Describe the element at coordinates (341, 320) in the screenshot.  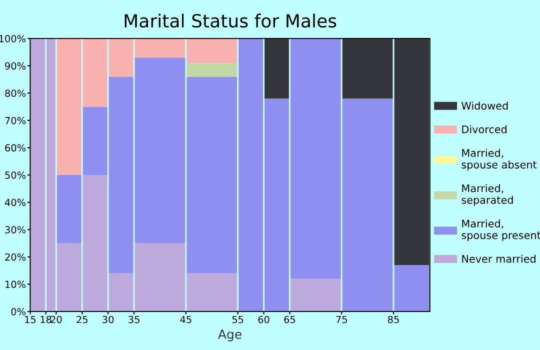
I see `x-tick-label: 75` at that location.